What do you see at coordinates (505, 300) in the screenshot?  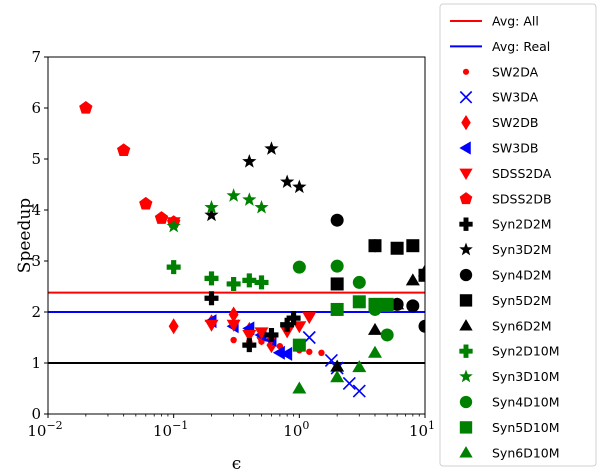 I see `legend-item-Syn5D2M: Syn5D2M` at bounding box center [505, 300].